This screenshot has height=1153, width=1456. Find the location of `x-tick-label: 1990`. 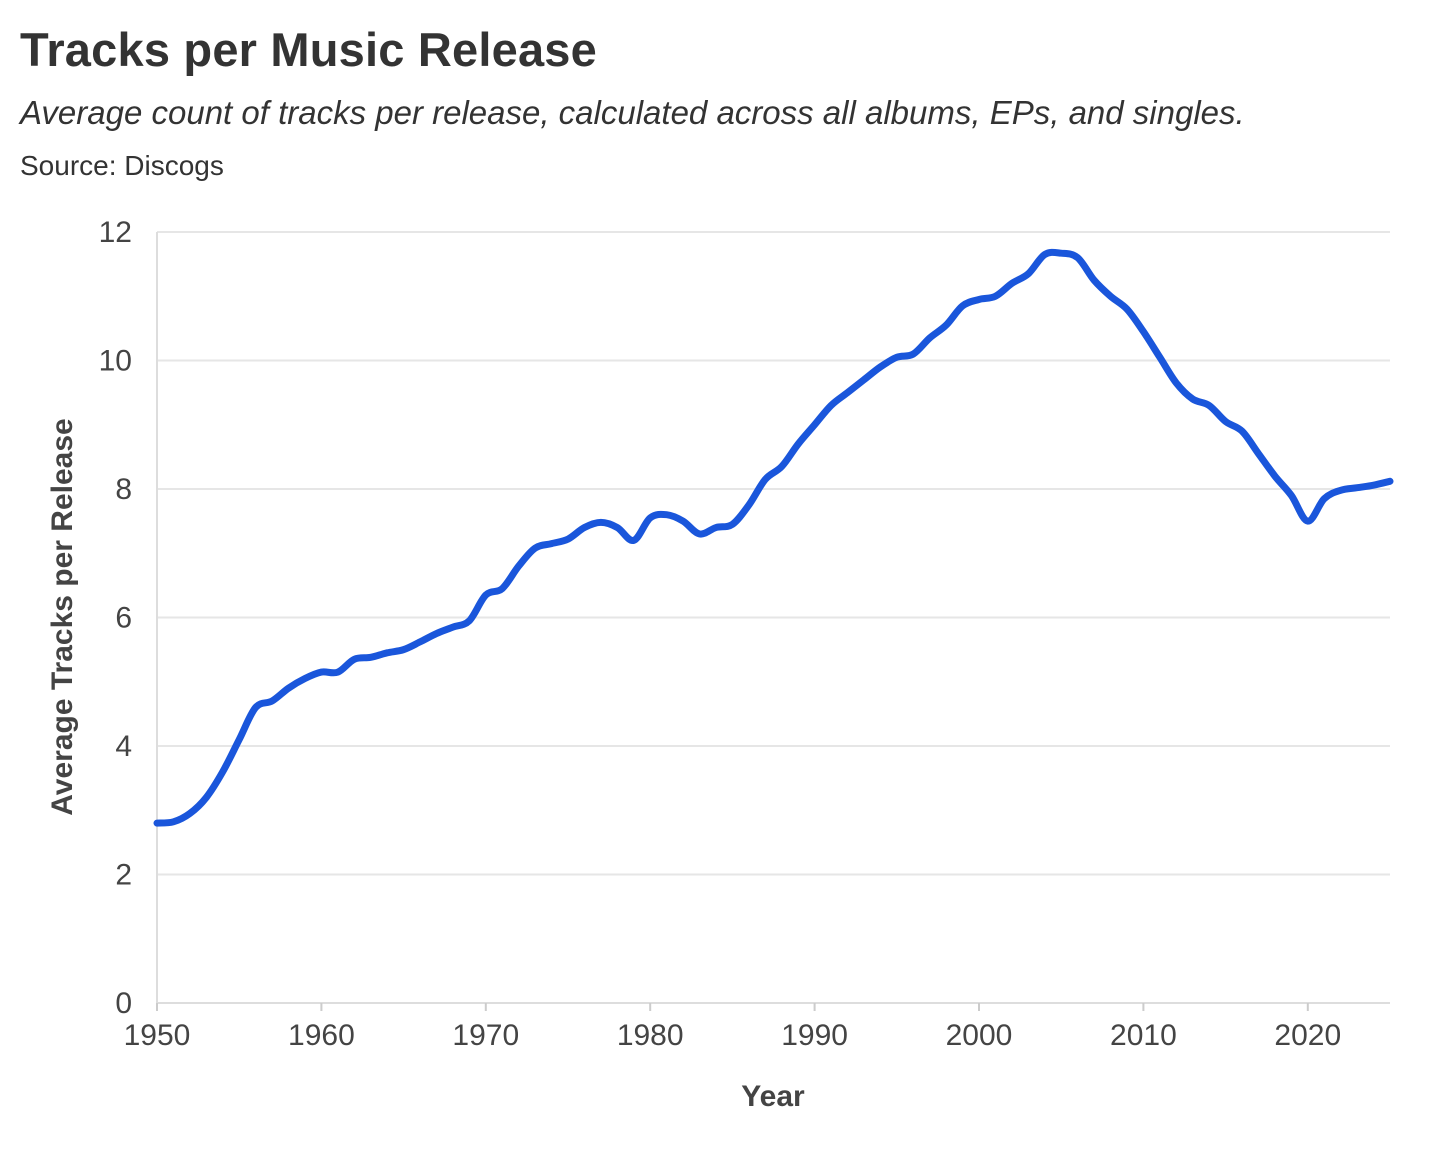

x-tick-label: 1990 is located at coordinates (814, 1035).